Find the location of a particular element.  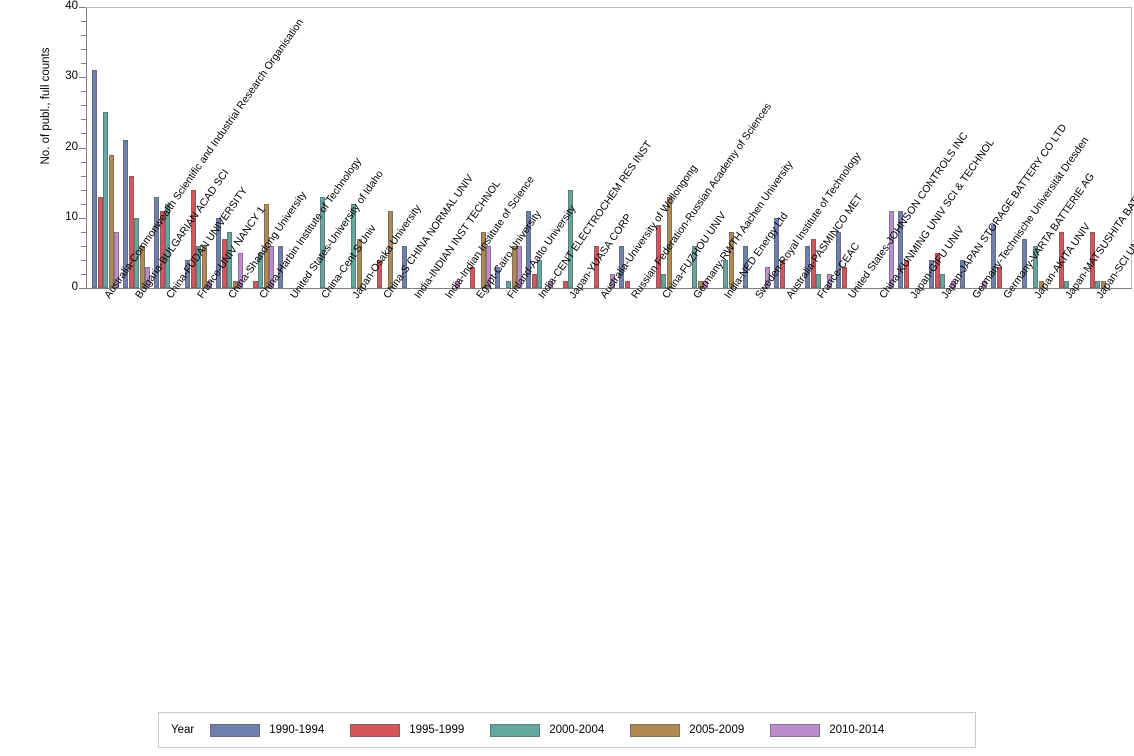

legend-item: 2000-2004 is located at coordinates (547, 730).